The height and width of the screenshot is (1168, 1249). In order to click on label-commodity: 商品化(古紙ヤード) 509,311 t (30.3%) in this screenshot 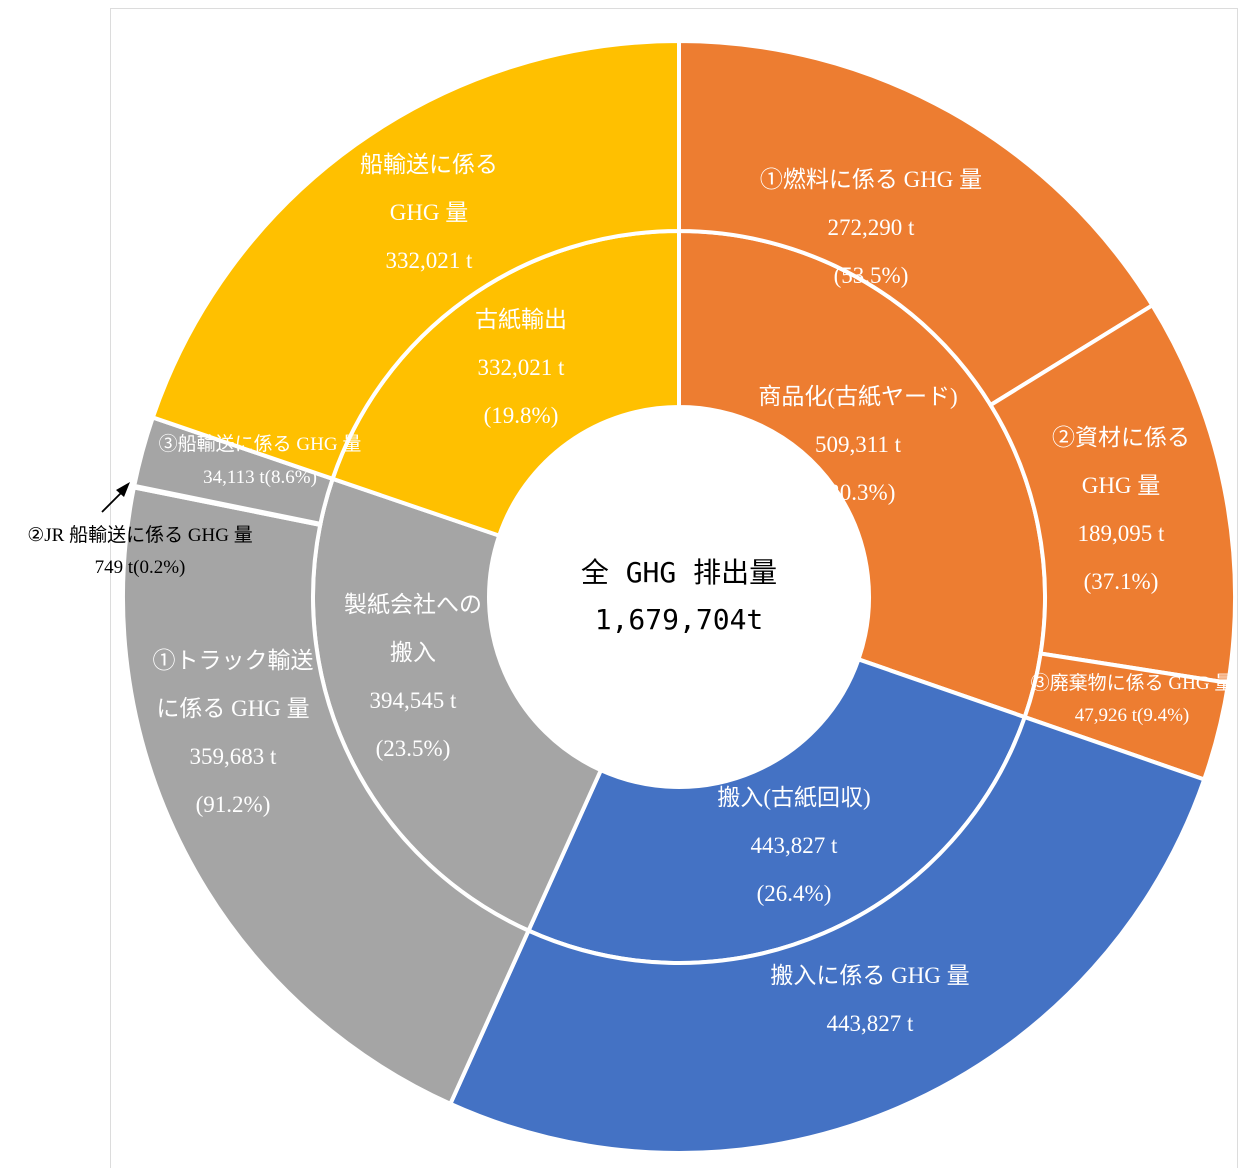, I will do `click(857, 444)`.